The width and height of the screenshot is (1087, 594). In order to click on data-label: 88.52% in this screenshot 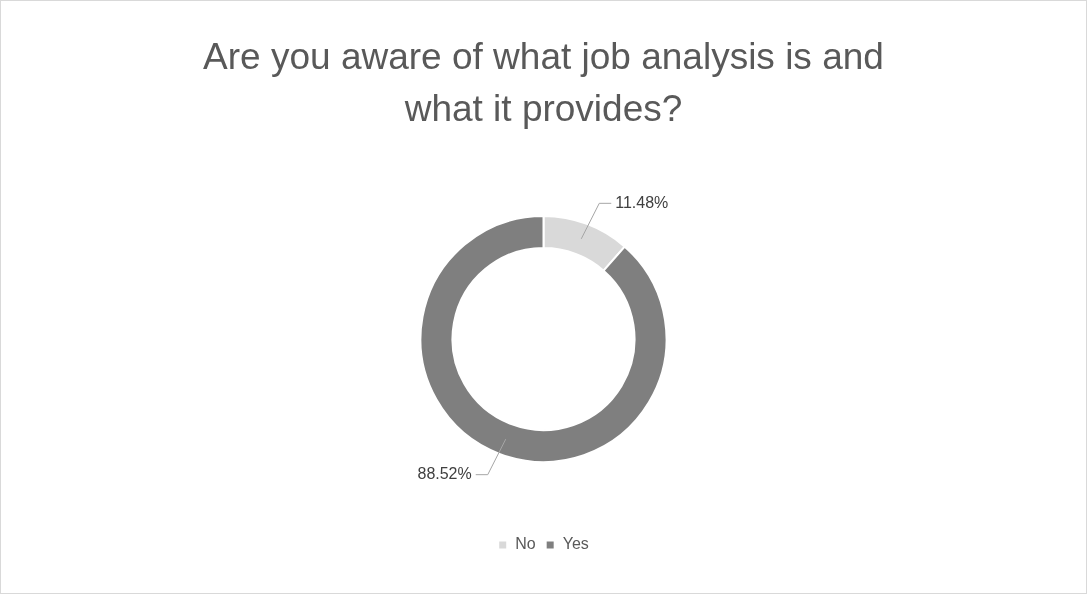, I will do `click(444, 474)`.